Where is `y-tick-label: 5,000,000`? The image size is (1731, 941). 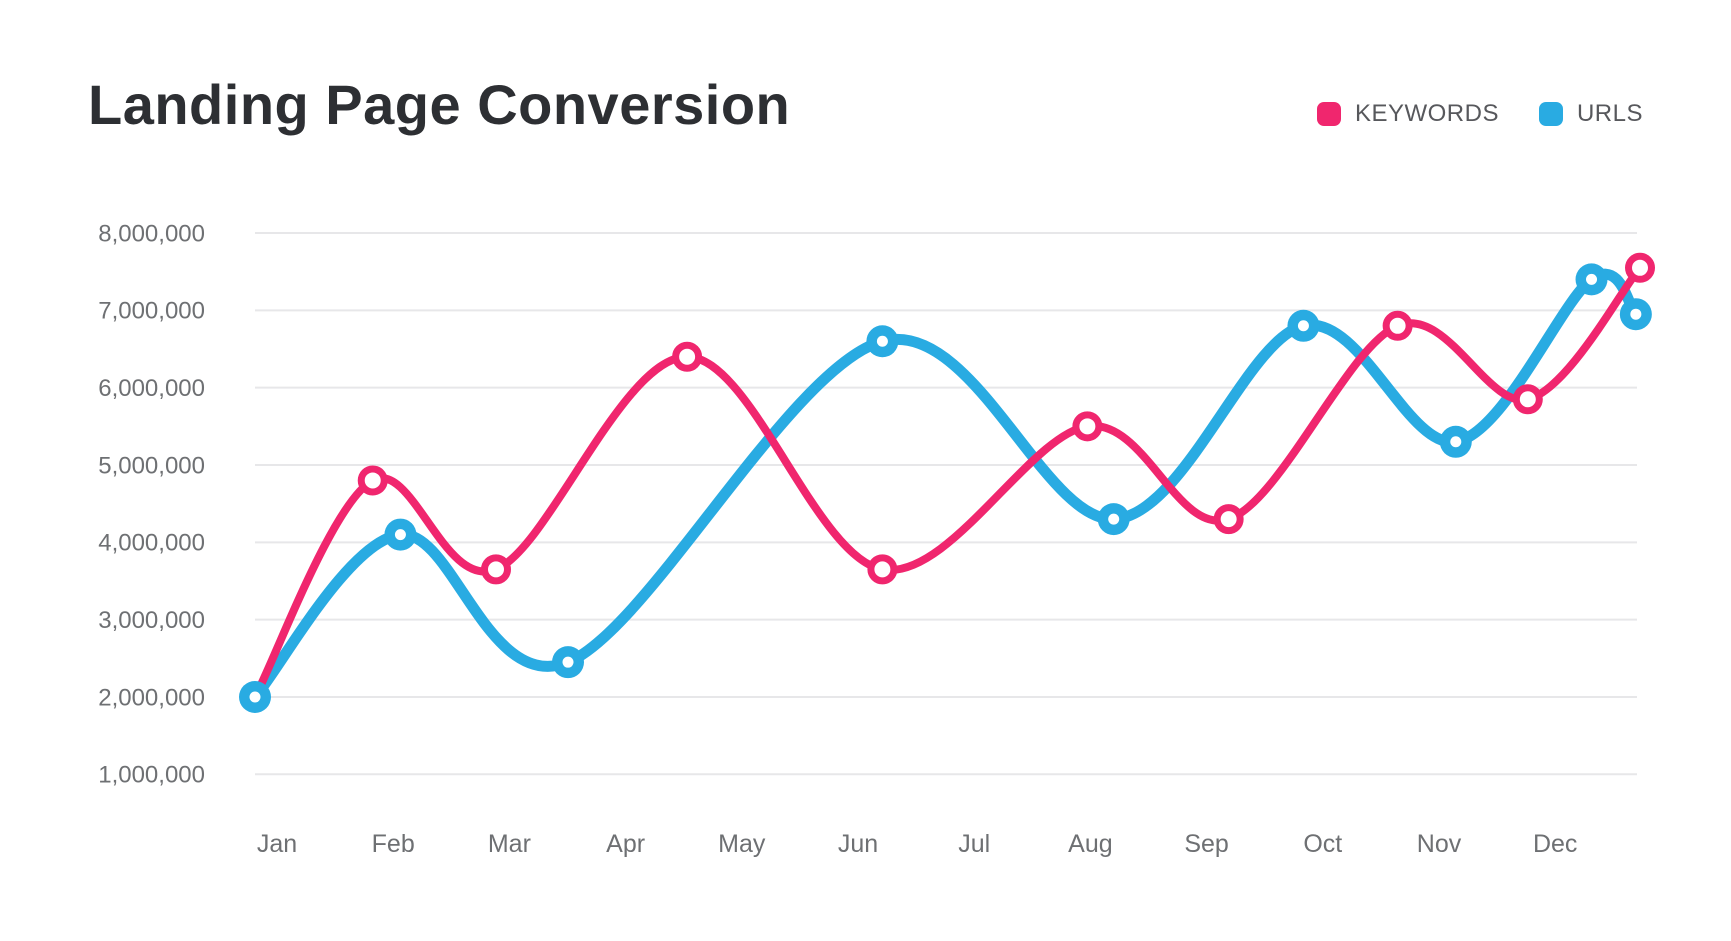 y-tick-label: 5,000,000 is located at coordinates (151, 465).